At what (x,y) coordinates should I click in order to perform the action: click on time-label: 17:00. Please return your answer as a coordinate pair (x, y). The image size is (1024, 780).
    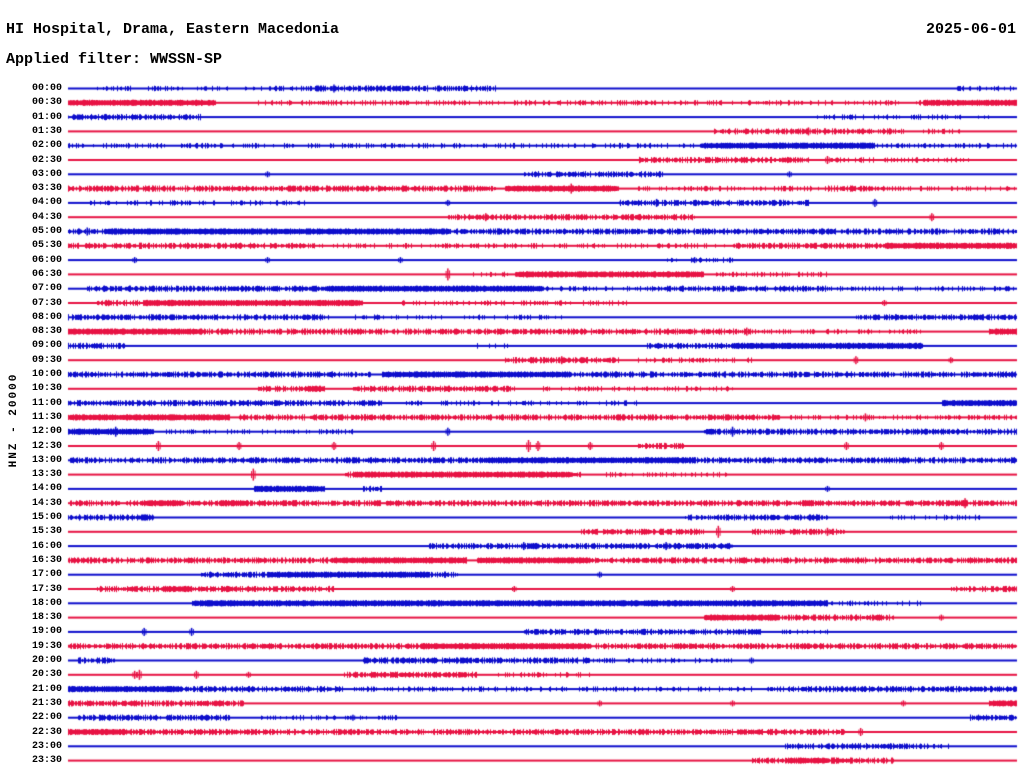
    Looking at the image, I should click on (46, 575).